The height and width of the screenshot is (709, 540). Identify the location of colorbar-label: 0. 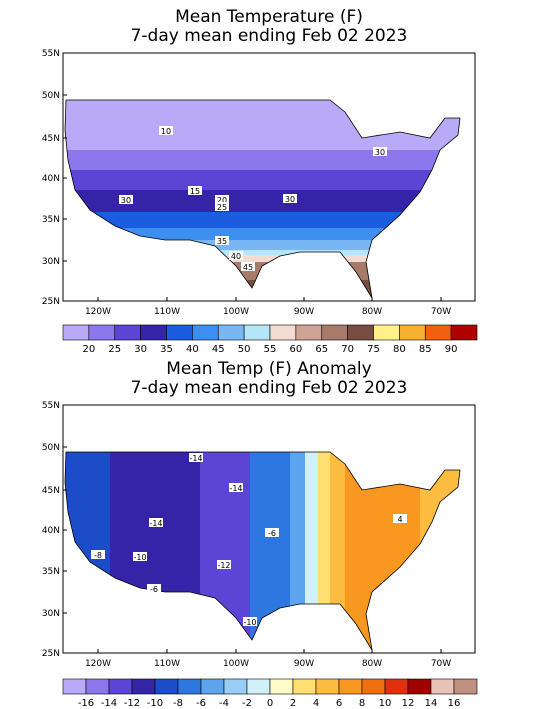
(270, 703).